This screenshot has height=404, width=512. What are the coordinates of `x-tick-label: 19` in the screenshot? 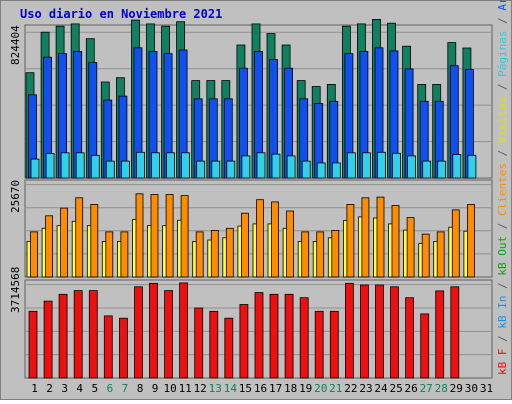 It's located at (305, 388).